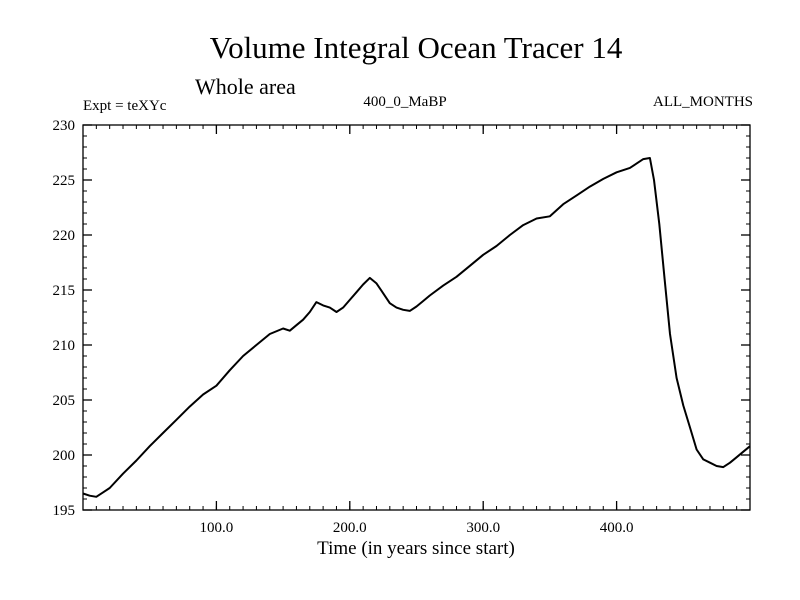 The width and height of the screenshot is (800, 600). I want to click on y-tick-label: 210, so click(64, 346).